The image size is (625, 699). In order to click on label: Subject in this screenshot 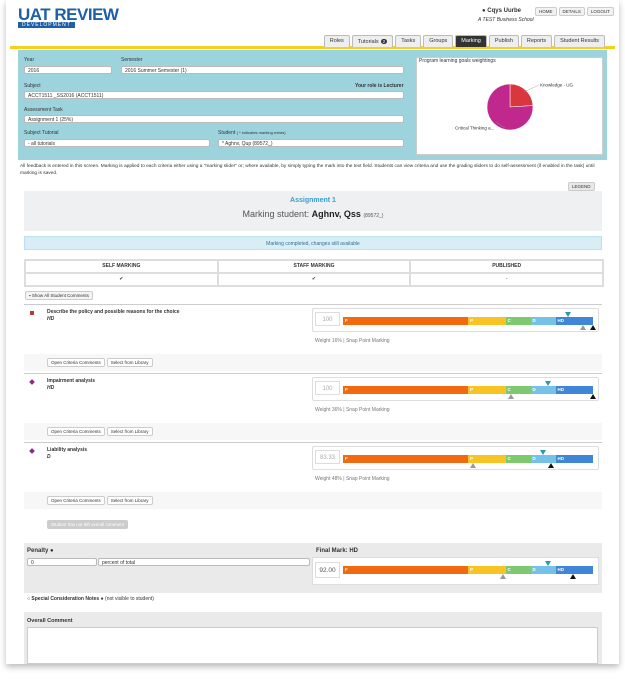, I will do `click(32, 86)`.